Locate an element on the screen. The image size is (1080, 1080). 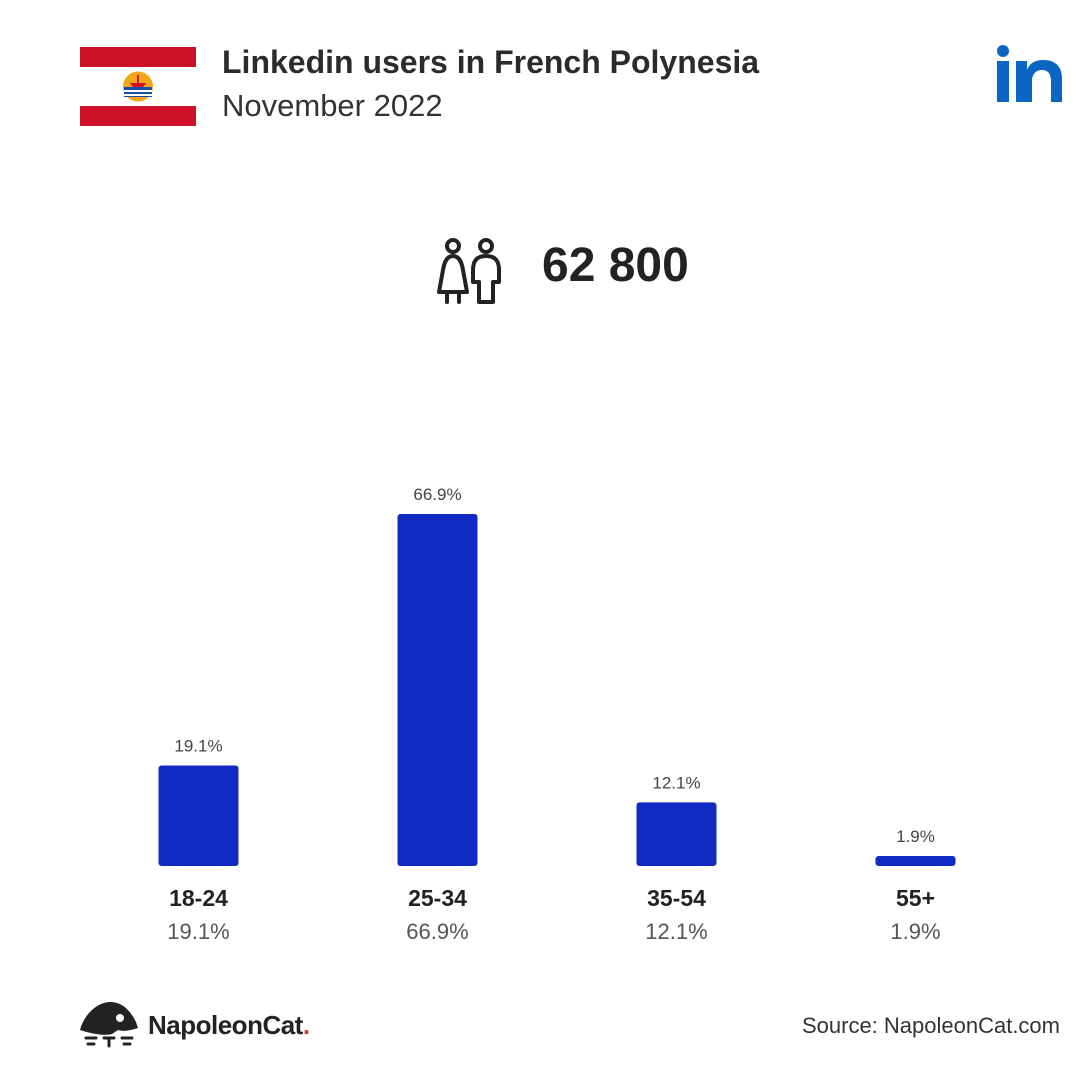
brand-name: NapoleonCat. is located at coordinates (229, 1025).